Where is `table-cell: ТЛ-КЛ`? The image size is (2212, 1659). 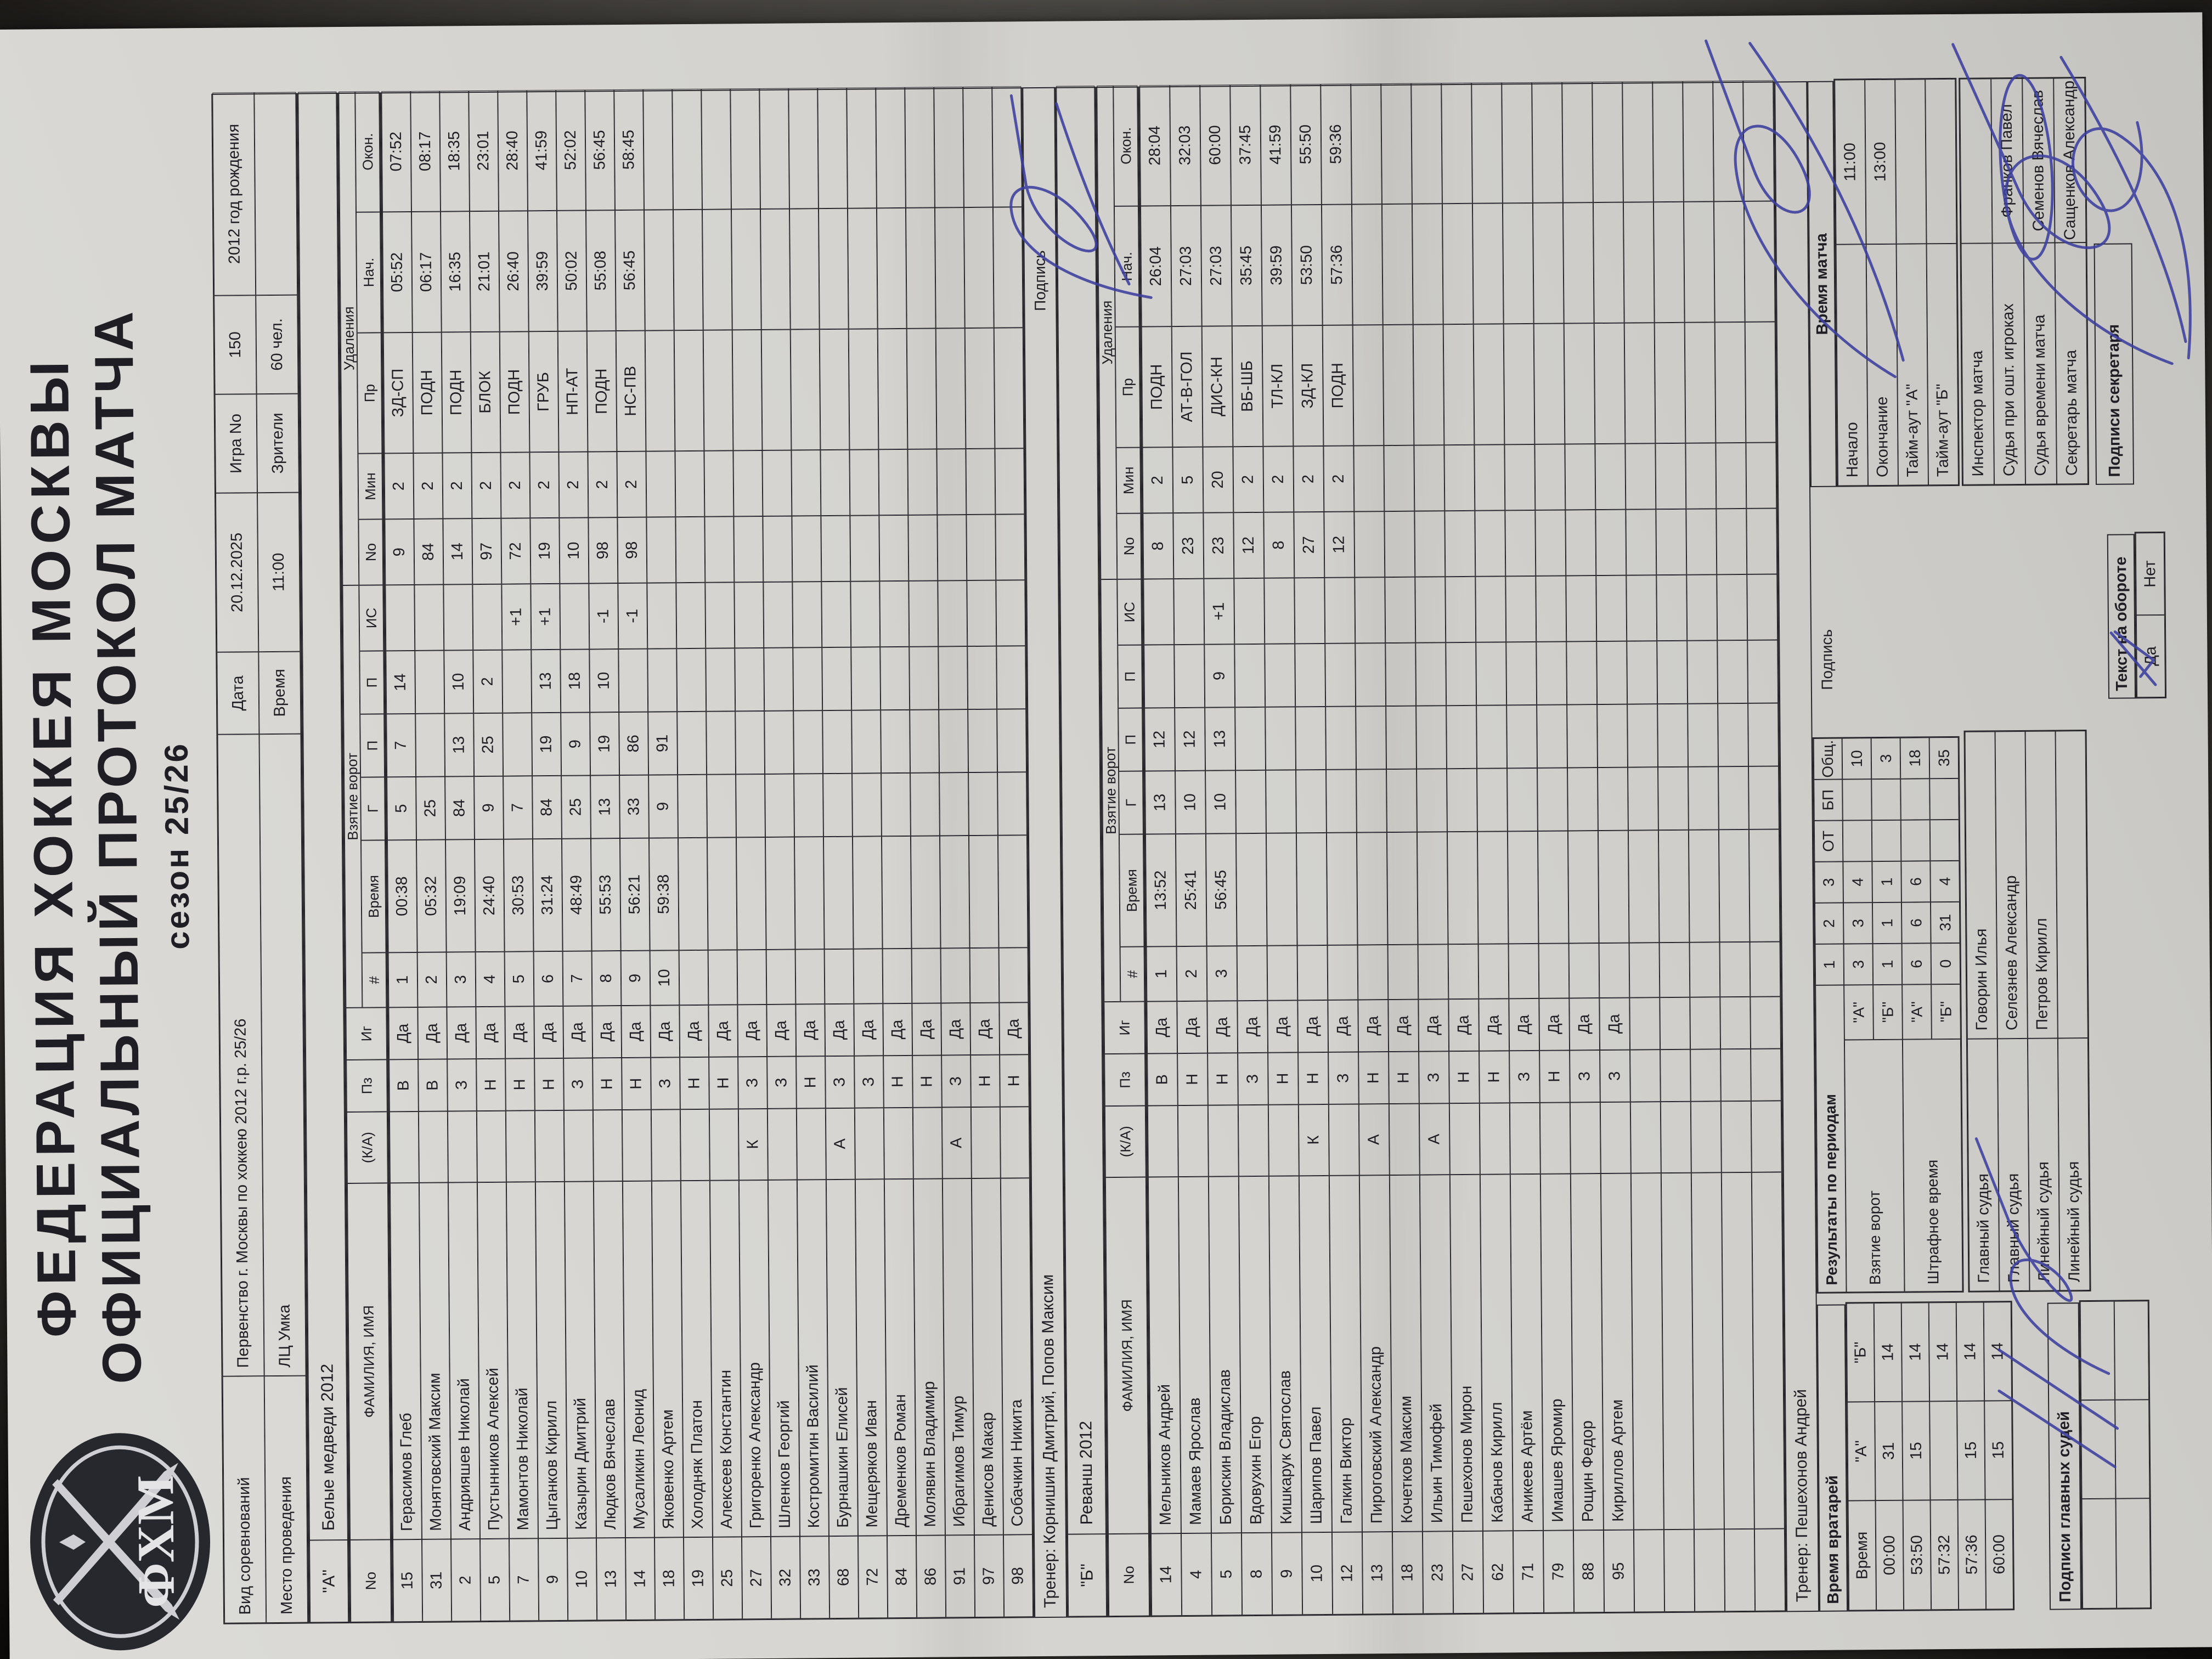
table-cell: ТЛ-КЛ is located at coordinates (1278, 386).